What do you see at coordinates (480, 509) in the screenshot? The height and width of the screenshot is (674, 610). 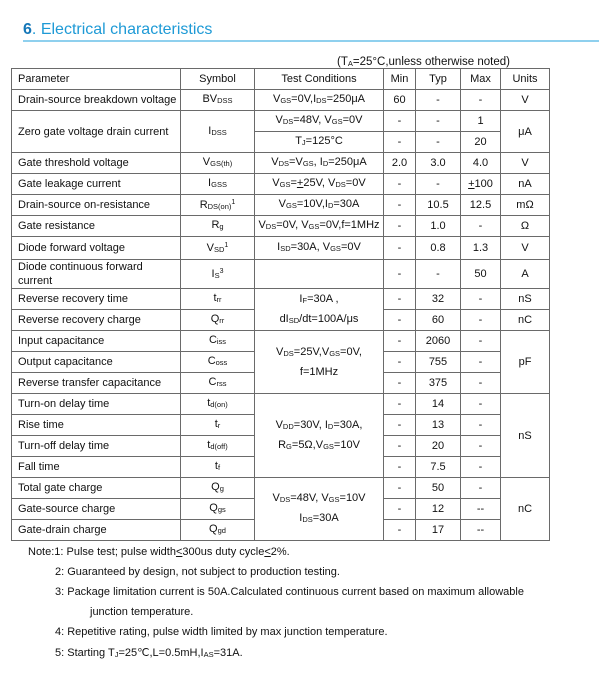 I see `cell-max: --` at bounding box center [480, 509].